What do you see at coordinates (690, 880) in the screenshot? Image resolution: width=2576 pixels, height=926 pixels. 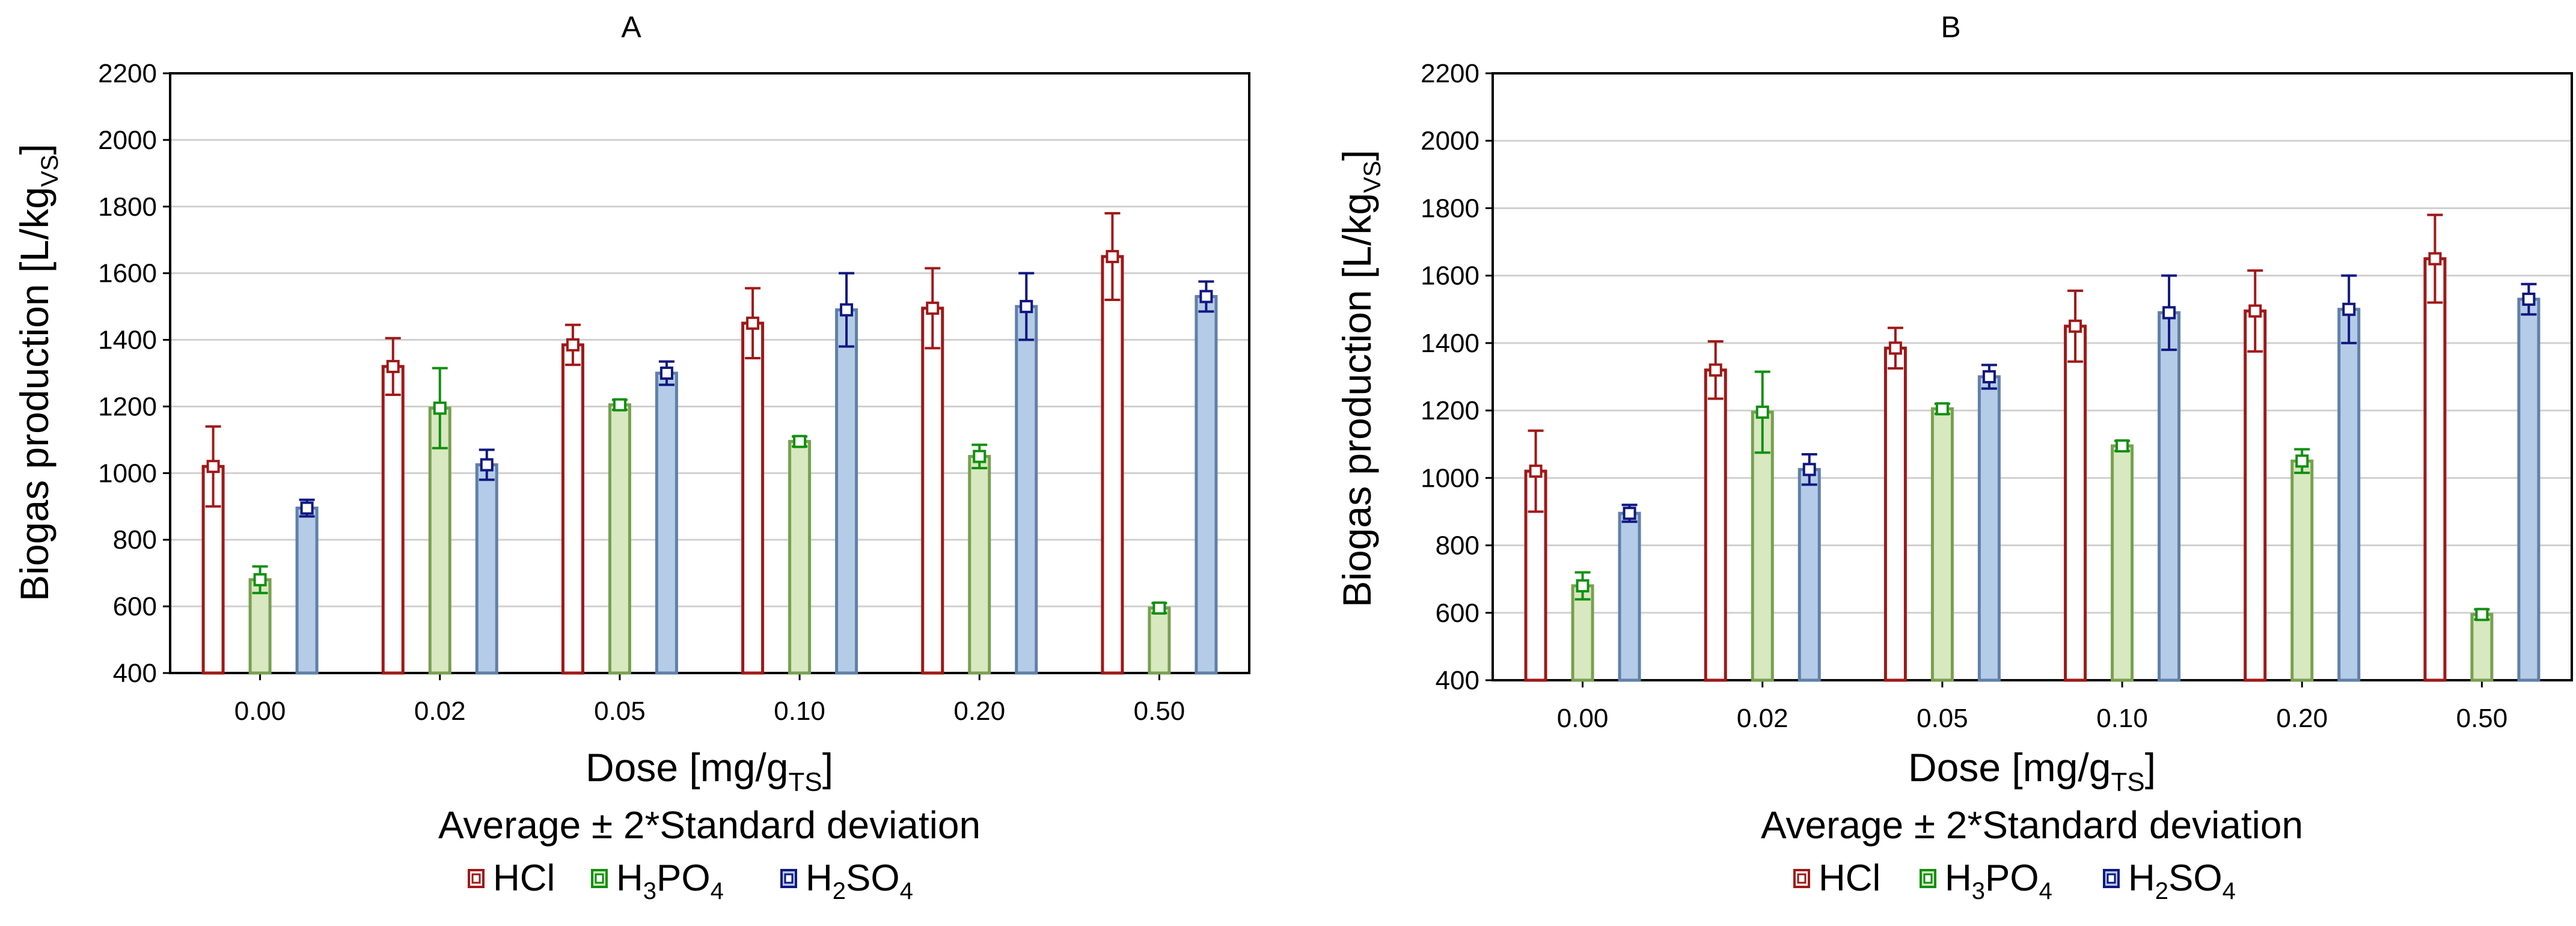 I see `legend: HCl H3PO4 H2SO4` at bounding box center [690, 880].